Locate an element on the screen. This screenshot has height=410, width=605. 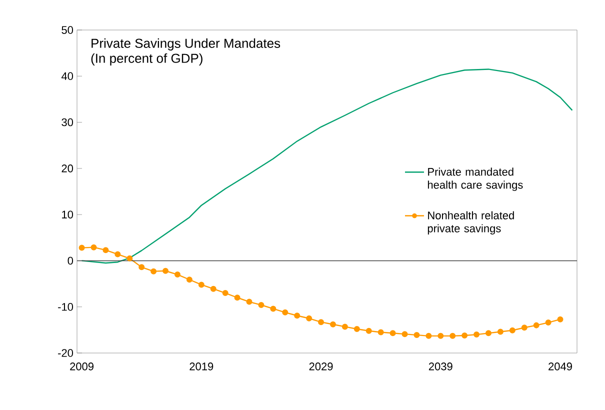
text: Private Savings Under Mandates is located at coordinates (186, 44).